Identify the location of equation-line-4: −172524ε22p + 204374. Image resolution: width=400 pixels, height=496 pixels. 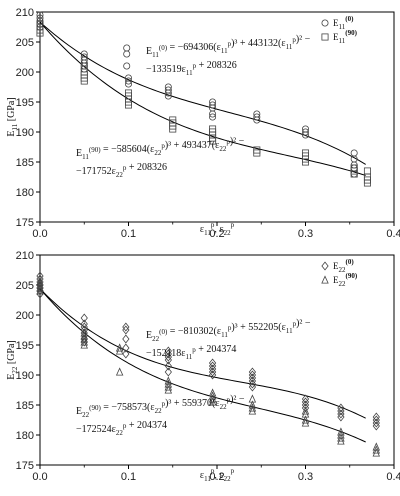
(121, 428).